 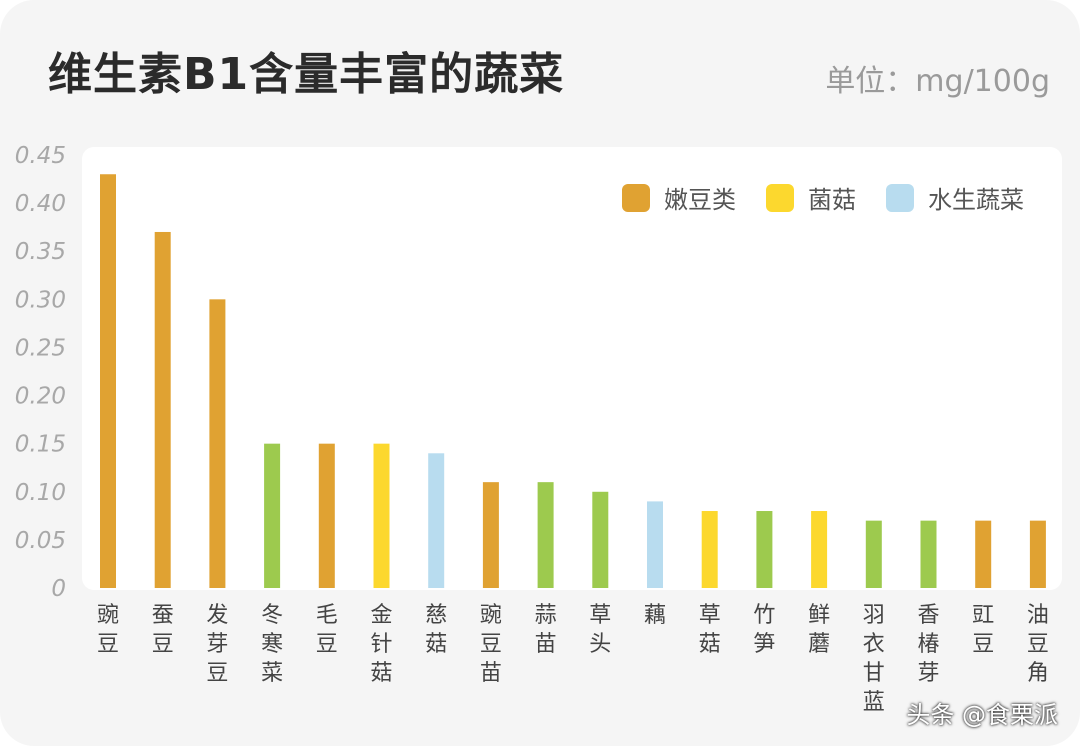 What do you see at coordinates (655, 544) in the screenshot?
I see `bar-藕` at bounding box center [655, 544].